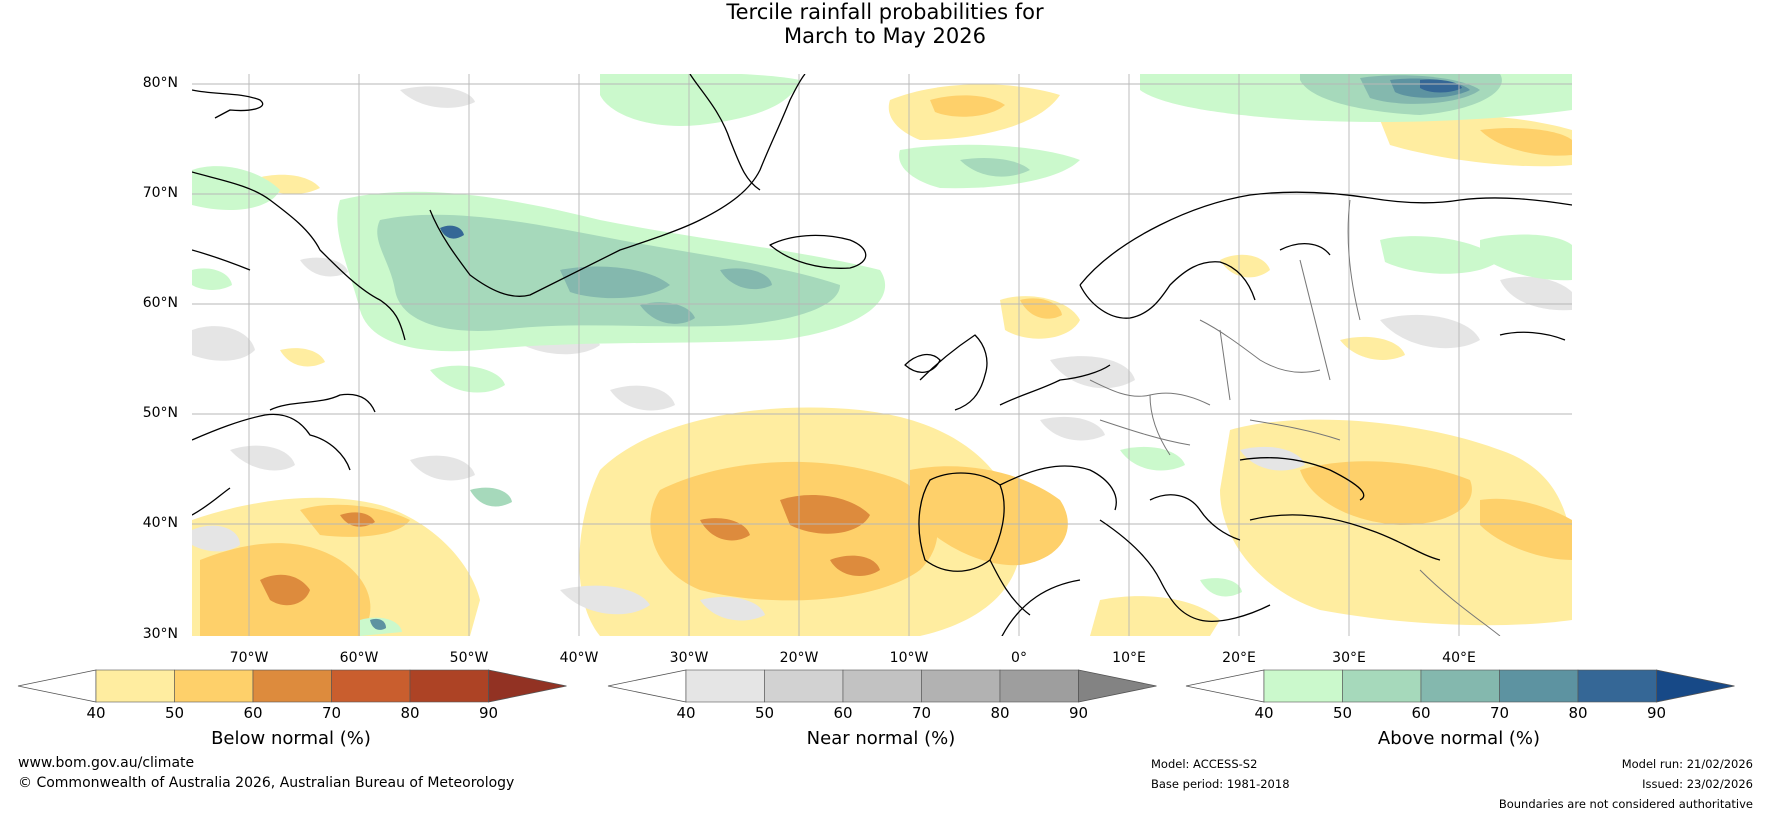 This screenshot has width=1770, height=816. I want to click on near-normal-tick-label: 90, so click(1078, 713).